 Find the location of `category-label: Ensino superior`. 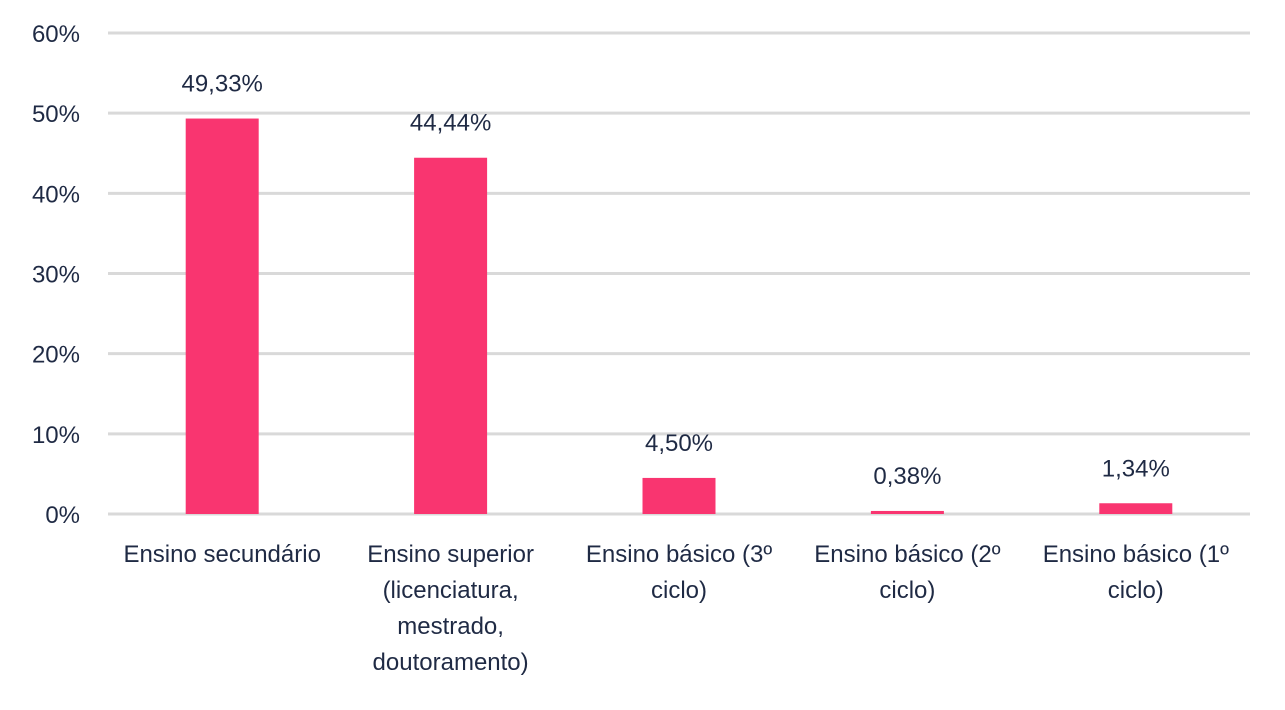

category-label: Ensino superior is located at coordinates (450, 554).